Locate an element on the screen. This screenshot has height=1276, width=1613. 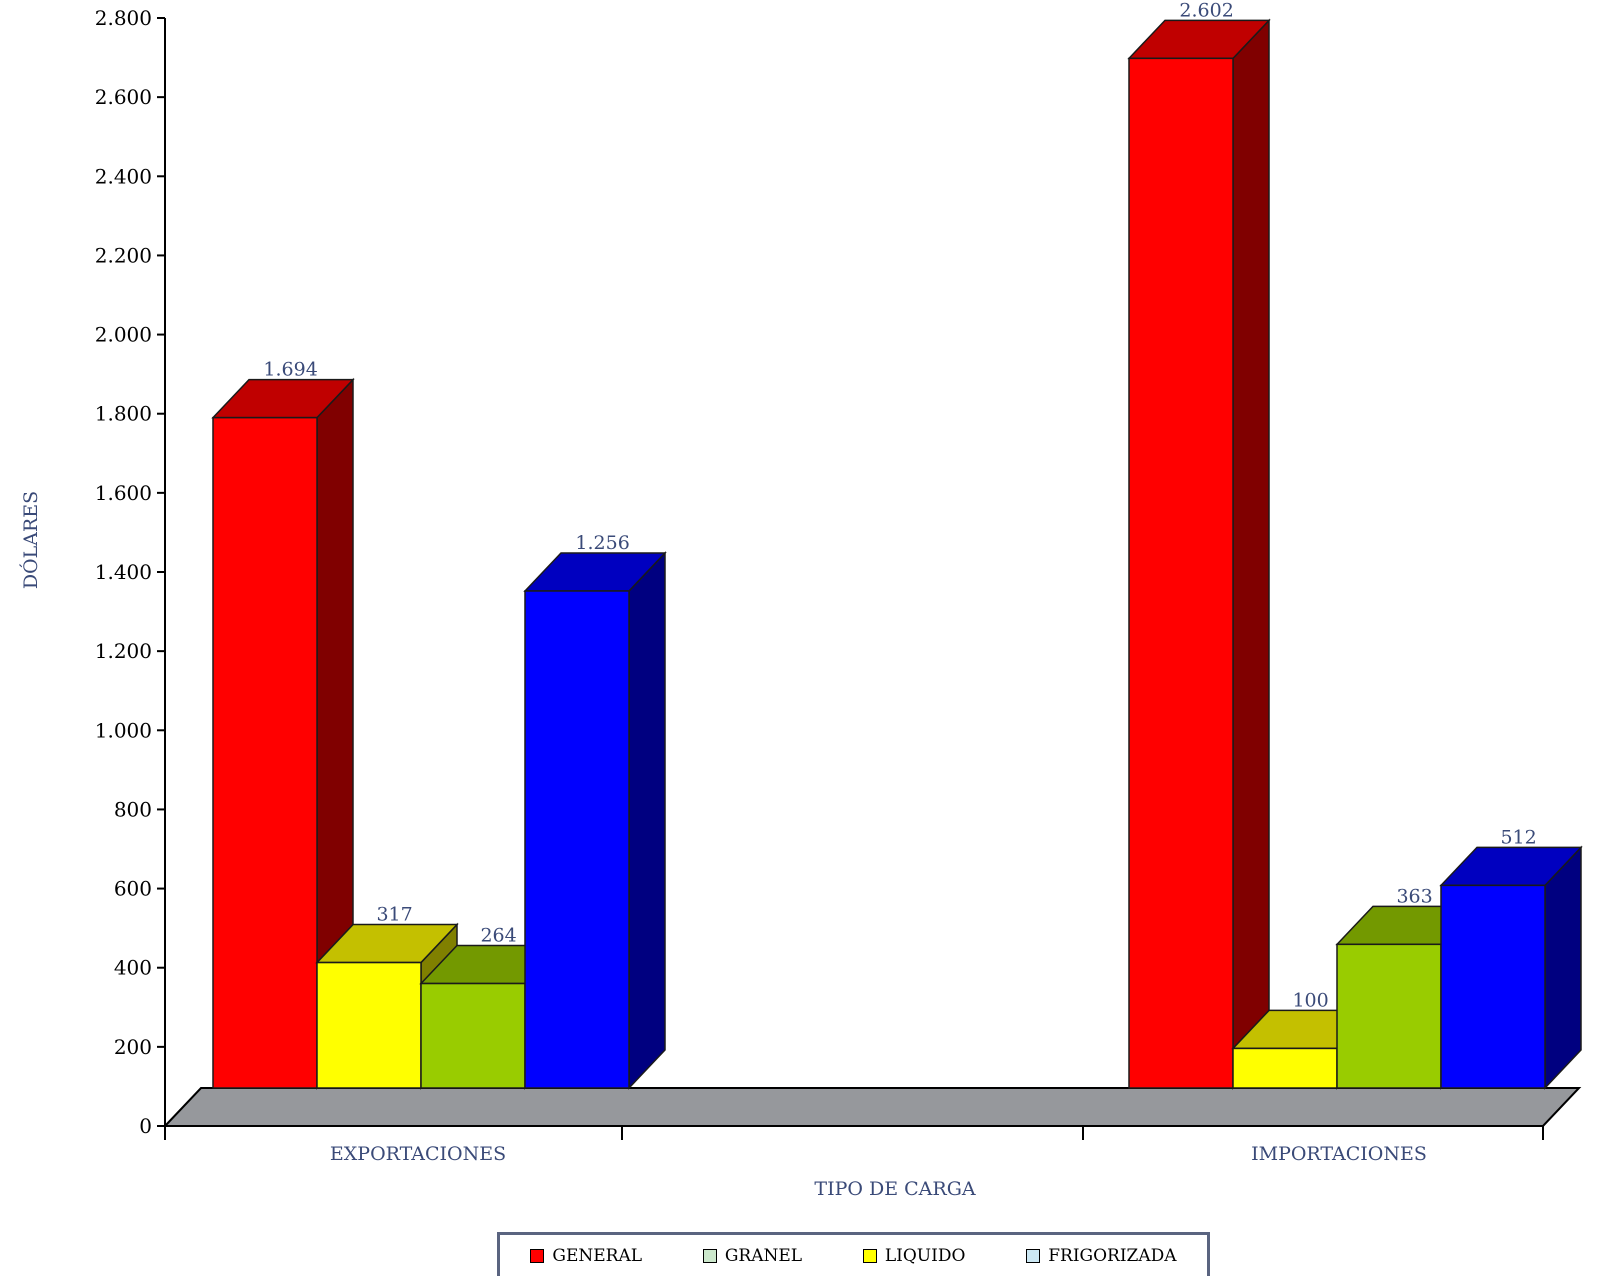
y-tick-label: 2.200 is located at coordinates (123, 255).